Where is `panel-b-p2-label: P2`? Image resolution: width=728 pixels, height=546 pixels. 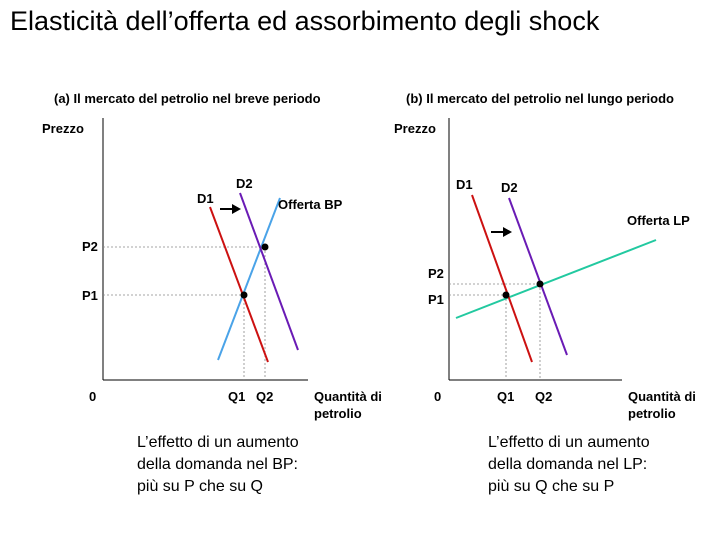 panel-b-p2-label: P2 is located at coordinates (436, 273).